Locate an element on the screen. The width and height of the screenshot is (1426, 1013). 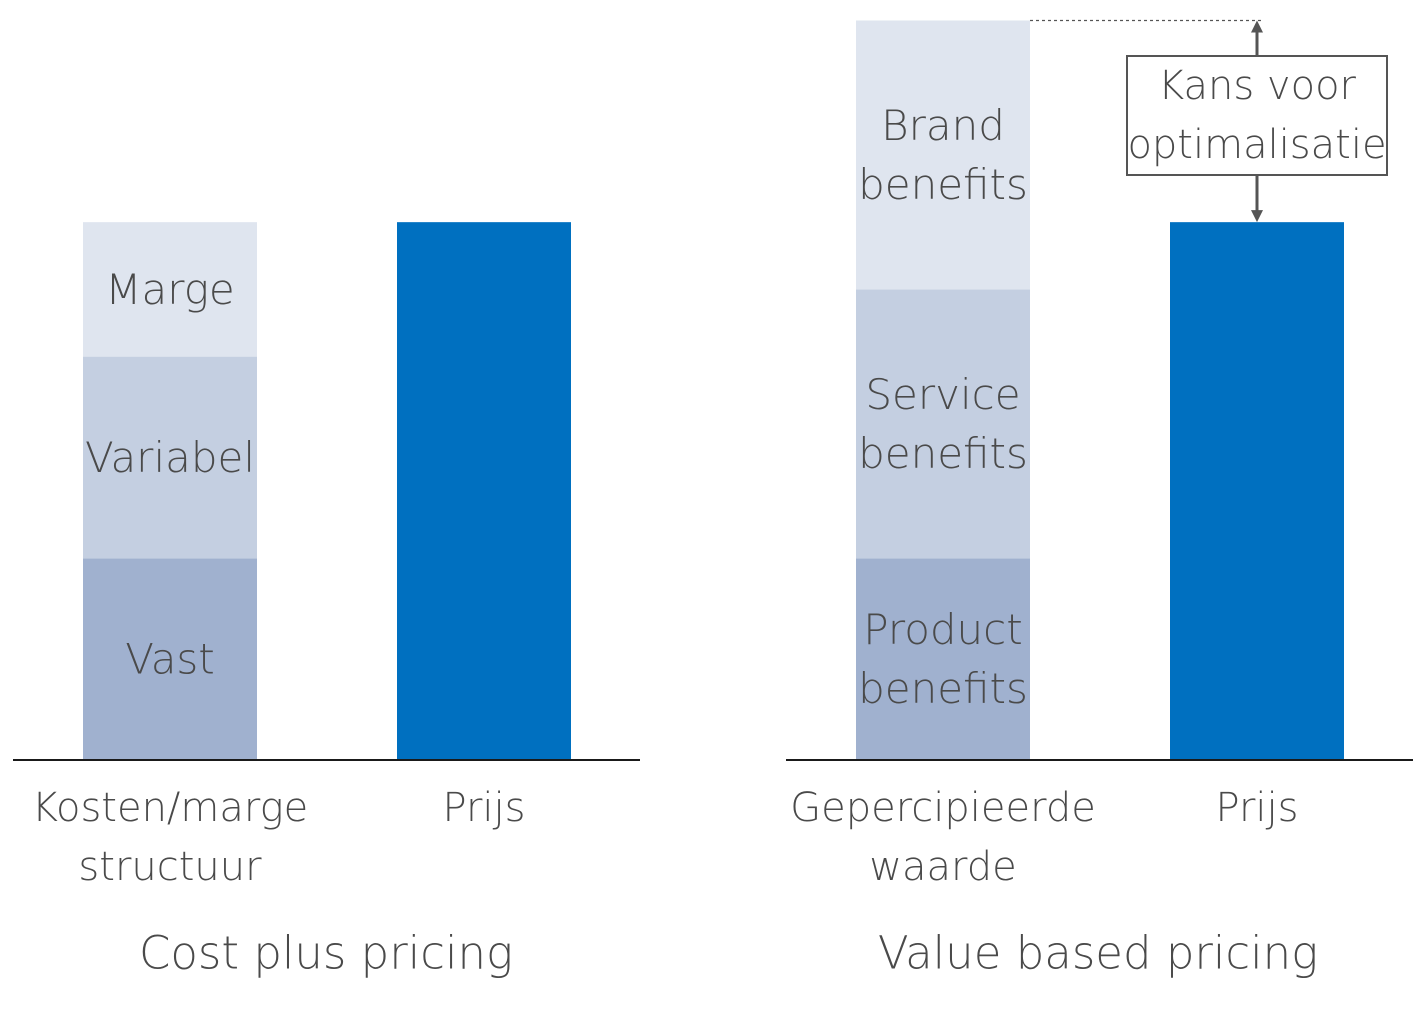
segment-label-variabel: Variabel is located at coordinates (170, 457).